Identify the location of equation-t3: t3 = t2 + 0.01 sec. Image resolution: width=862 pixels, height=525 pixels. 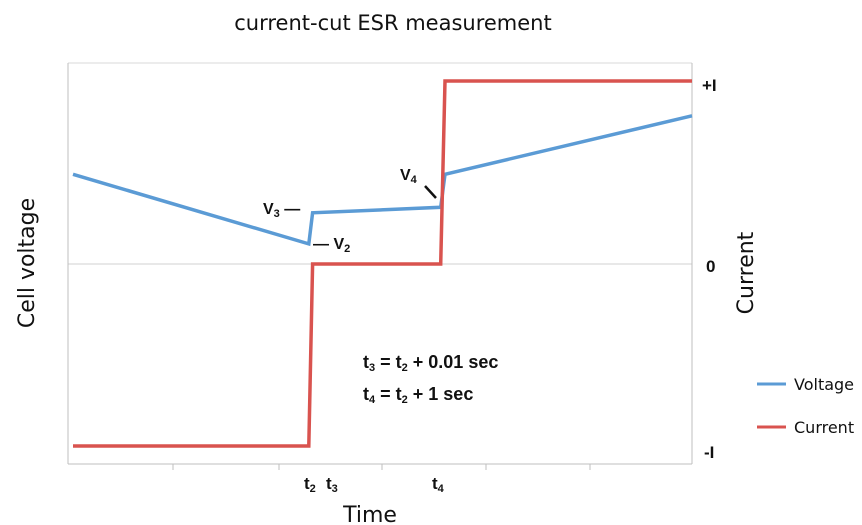
(430, 363).